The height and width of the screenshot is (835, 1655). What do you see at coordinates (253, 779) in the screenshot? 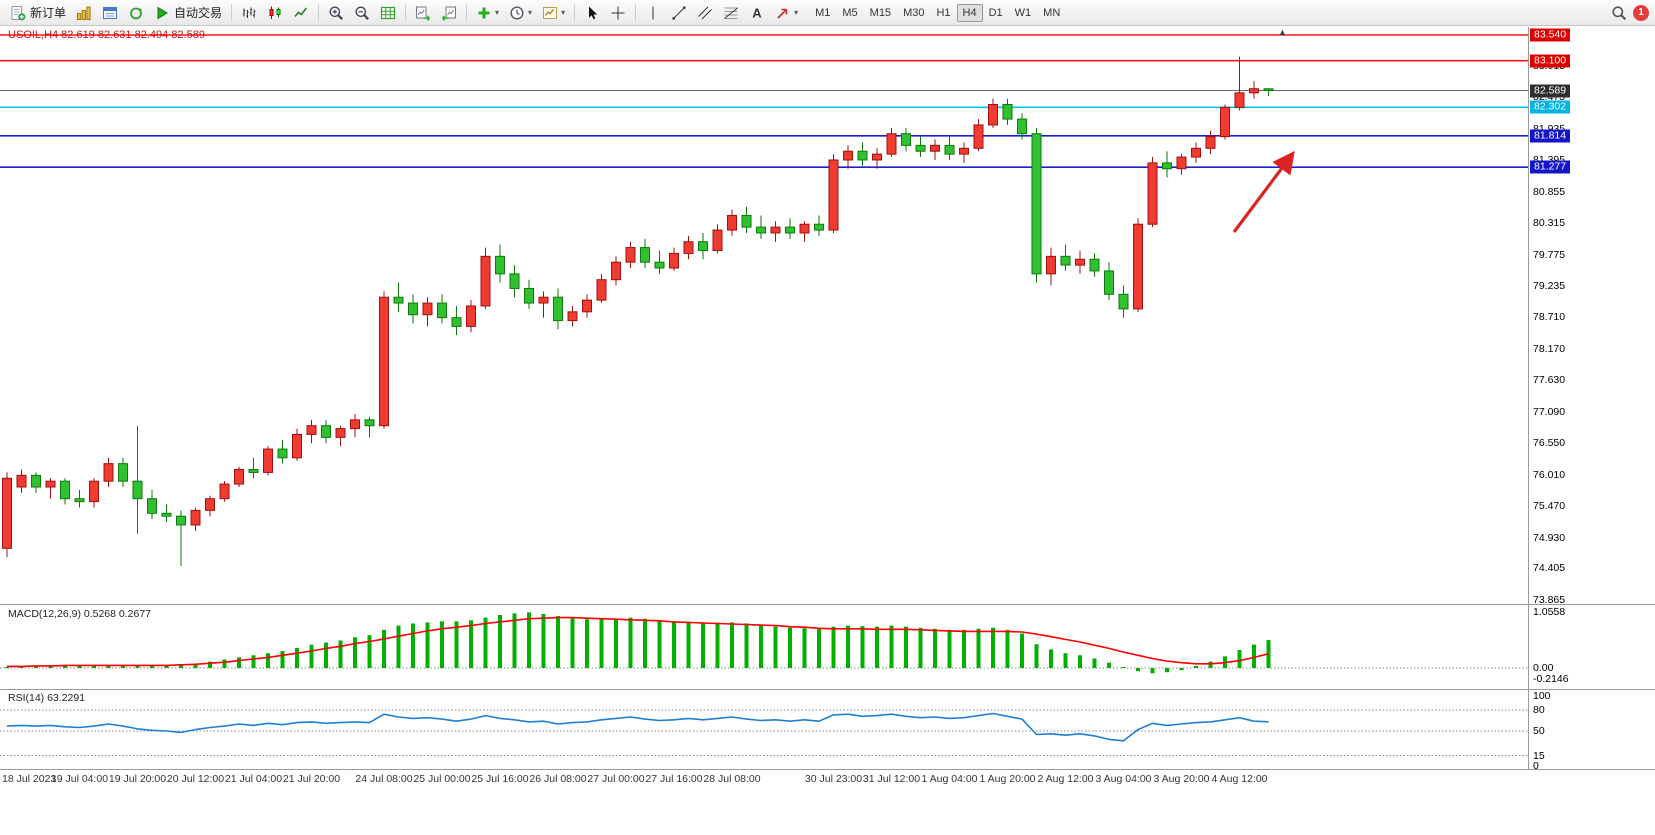
I see `time-label: 21 Jul 04:00` at bounding box center [253, 779].